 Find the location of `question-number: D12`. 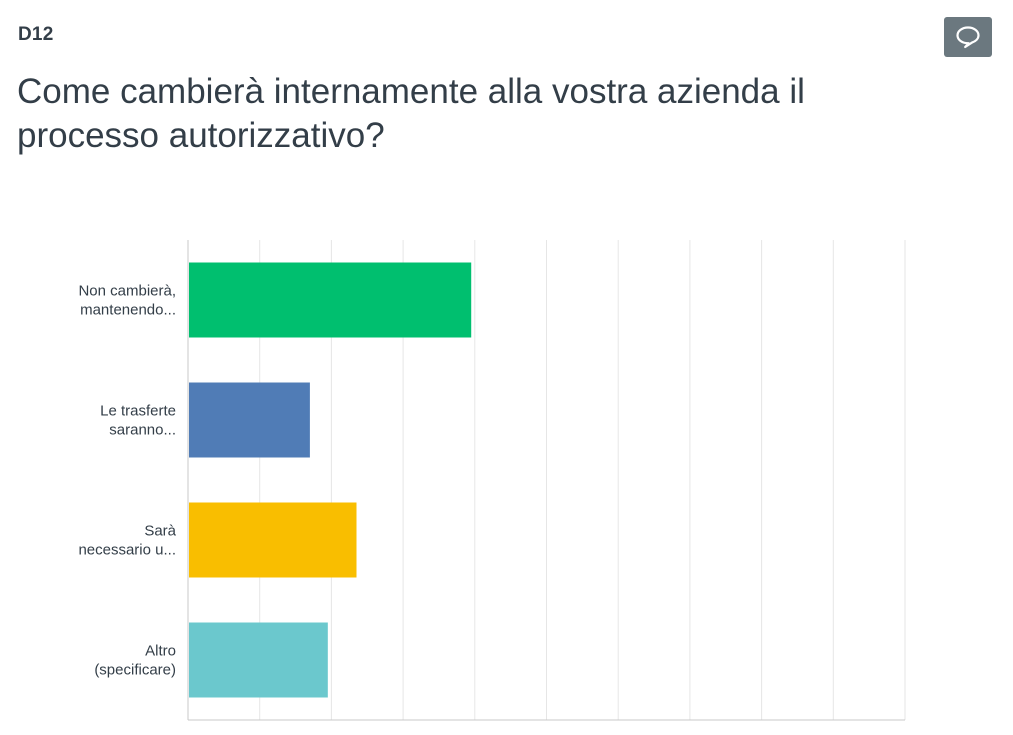

question-number: D12 is located at coordinates (36, 34).